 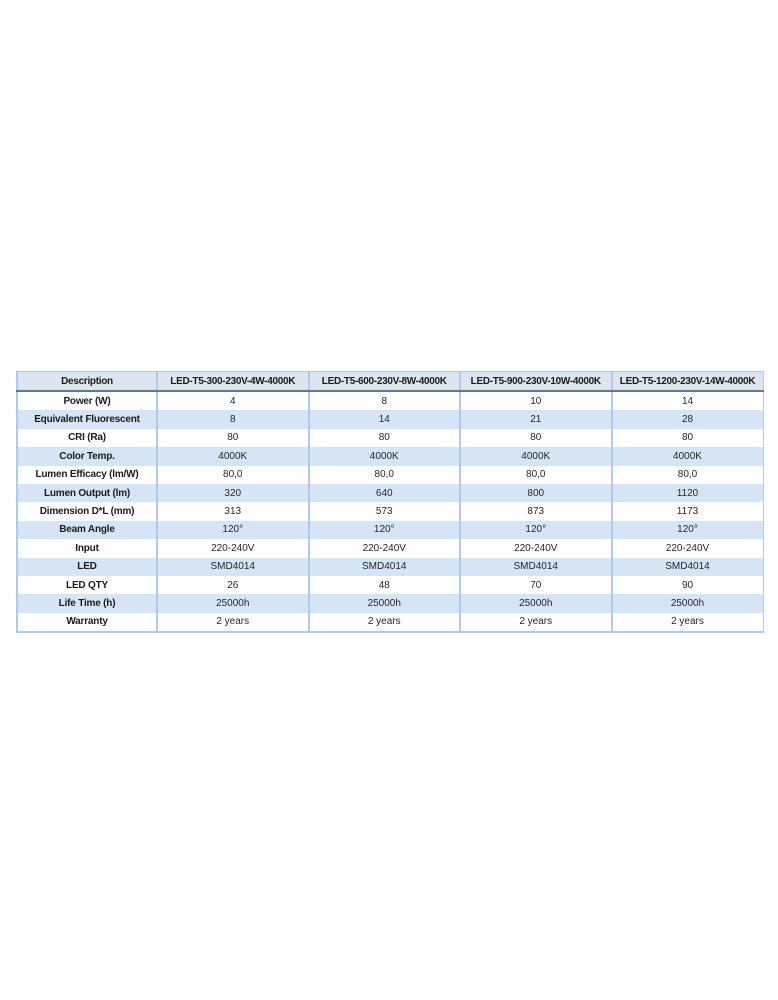 What do you see at coordinates (87, 419) in the screenshot?
I see `row-label: Equivalent Fluorescent` at bounding box center [87, 419].